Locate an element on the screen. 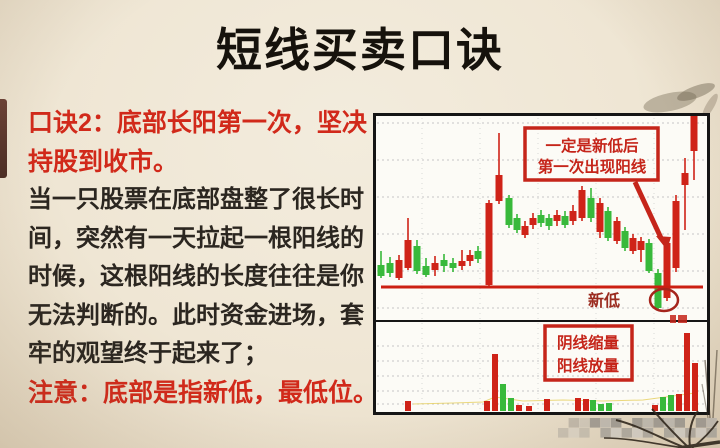 The image size is (720, 448). leaf-decoration is located at coordinates (680, 100).